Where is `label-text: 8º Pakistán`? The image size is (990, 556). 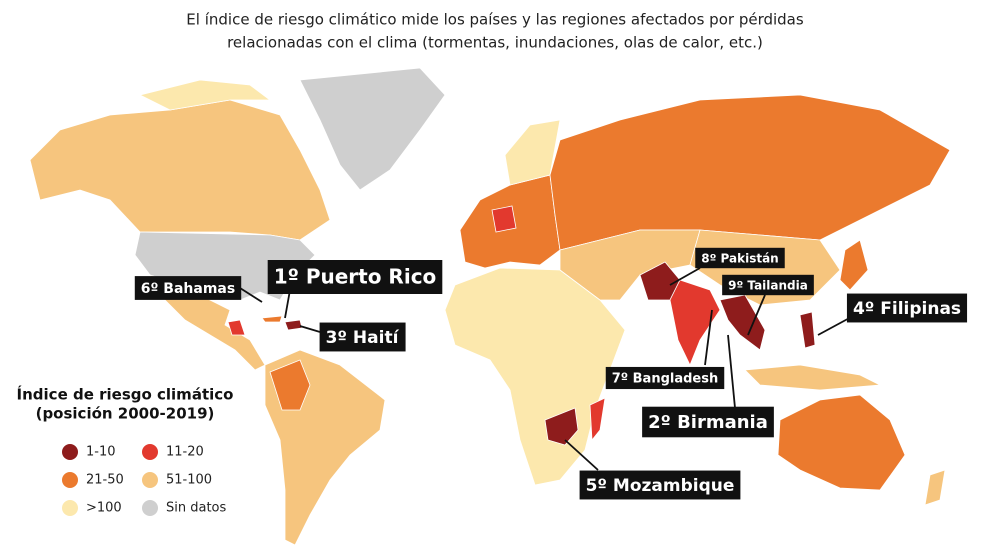 label-text: 8º Pakistán is located at coordinates (739, 259).